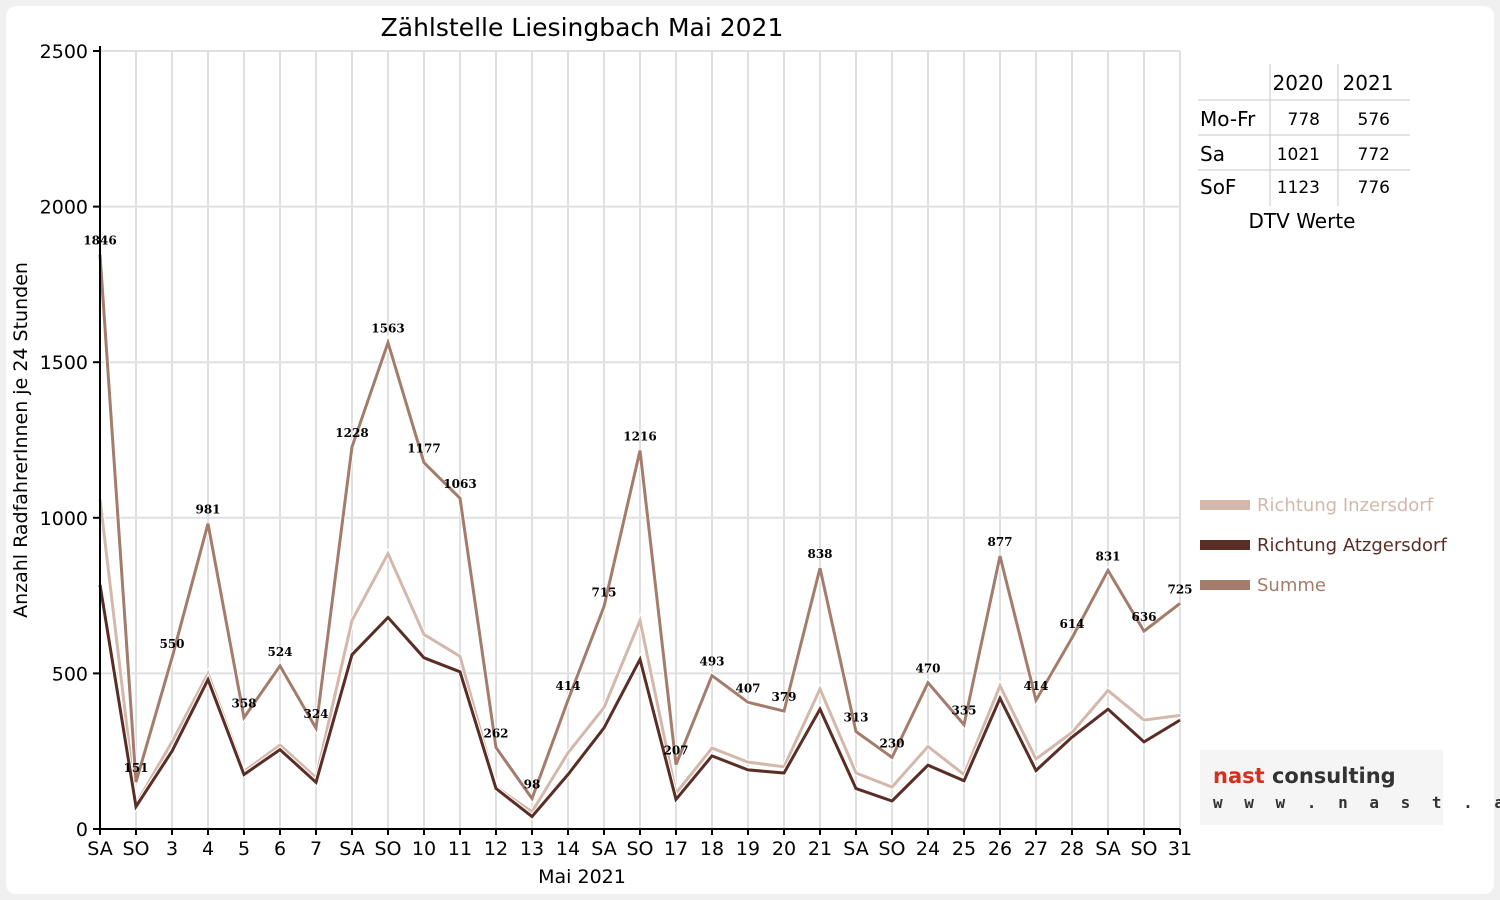 This screenshot has width=1500, height=900. What do you see at coordinates (460, 849) in the screenshot?
I see `x-tick-label: 11` at bounding box center [460, 849].